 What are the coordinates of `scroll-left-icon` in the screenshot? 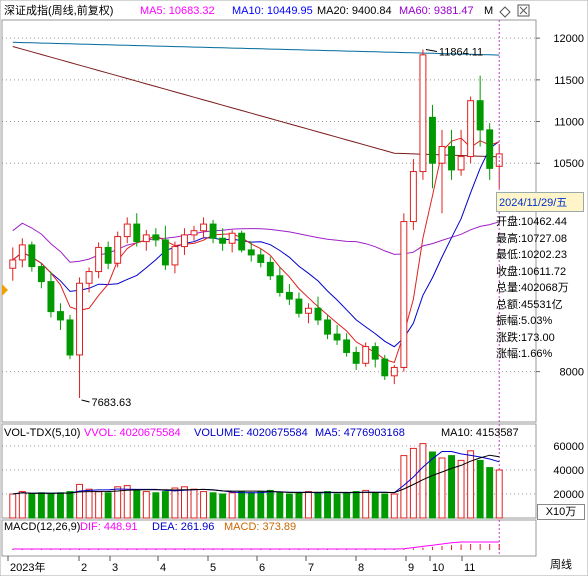 It's located at (5, 290).